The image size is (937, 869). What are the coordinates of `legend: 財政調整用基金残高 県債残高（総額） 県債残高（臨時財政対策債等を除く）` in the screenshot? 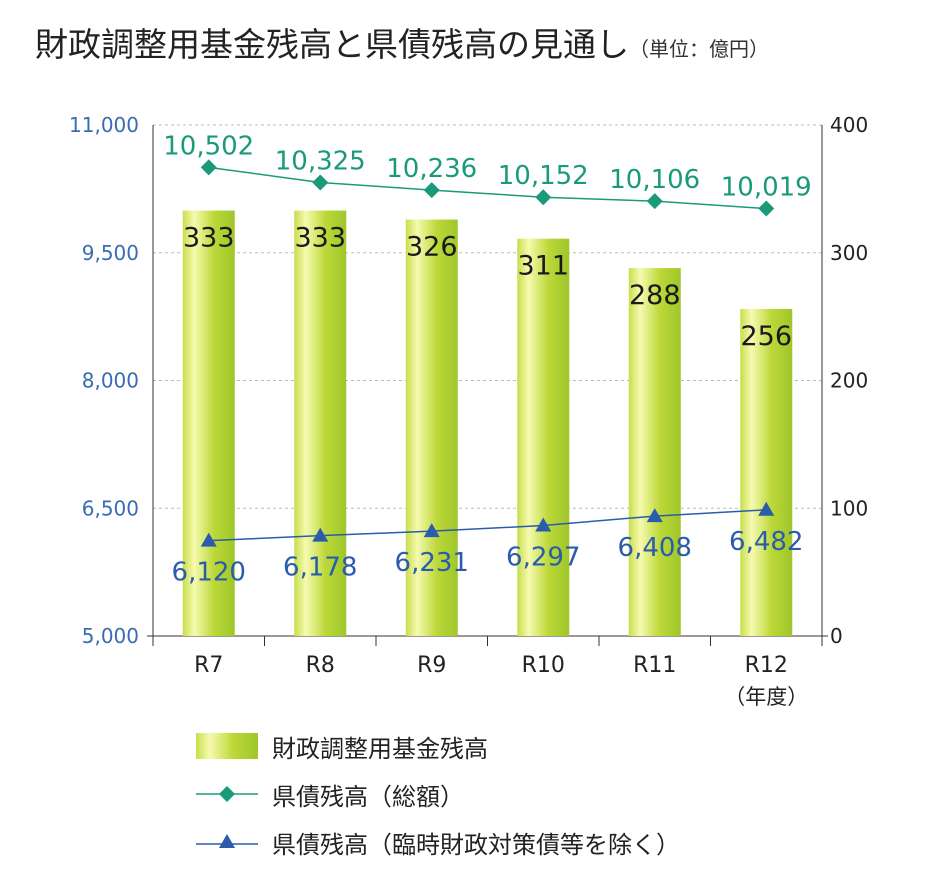 It's located at (438, 794).